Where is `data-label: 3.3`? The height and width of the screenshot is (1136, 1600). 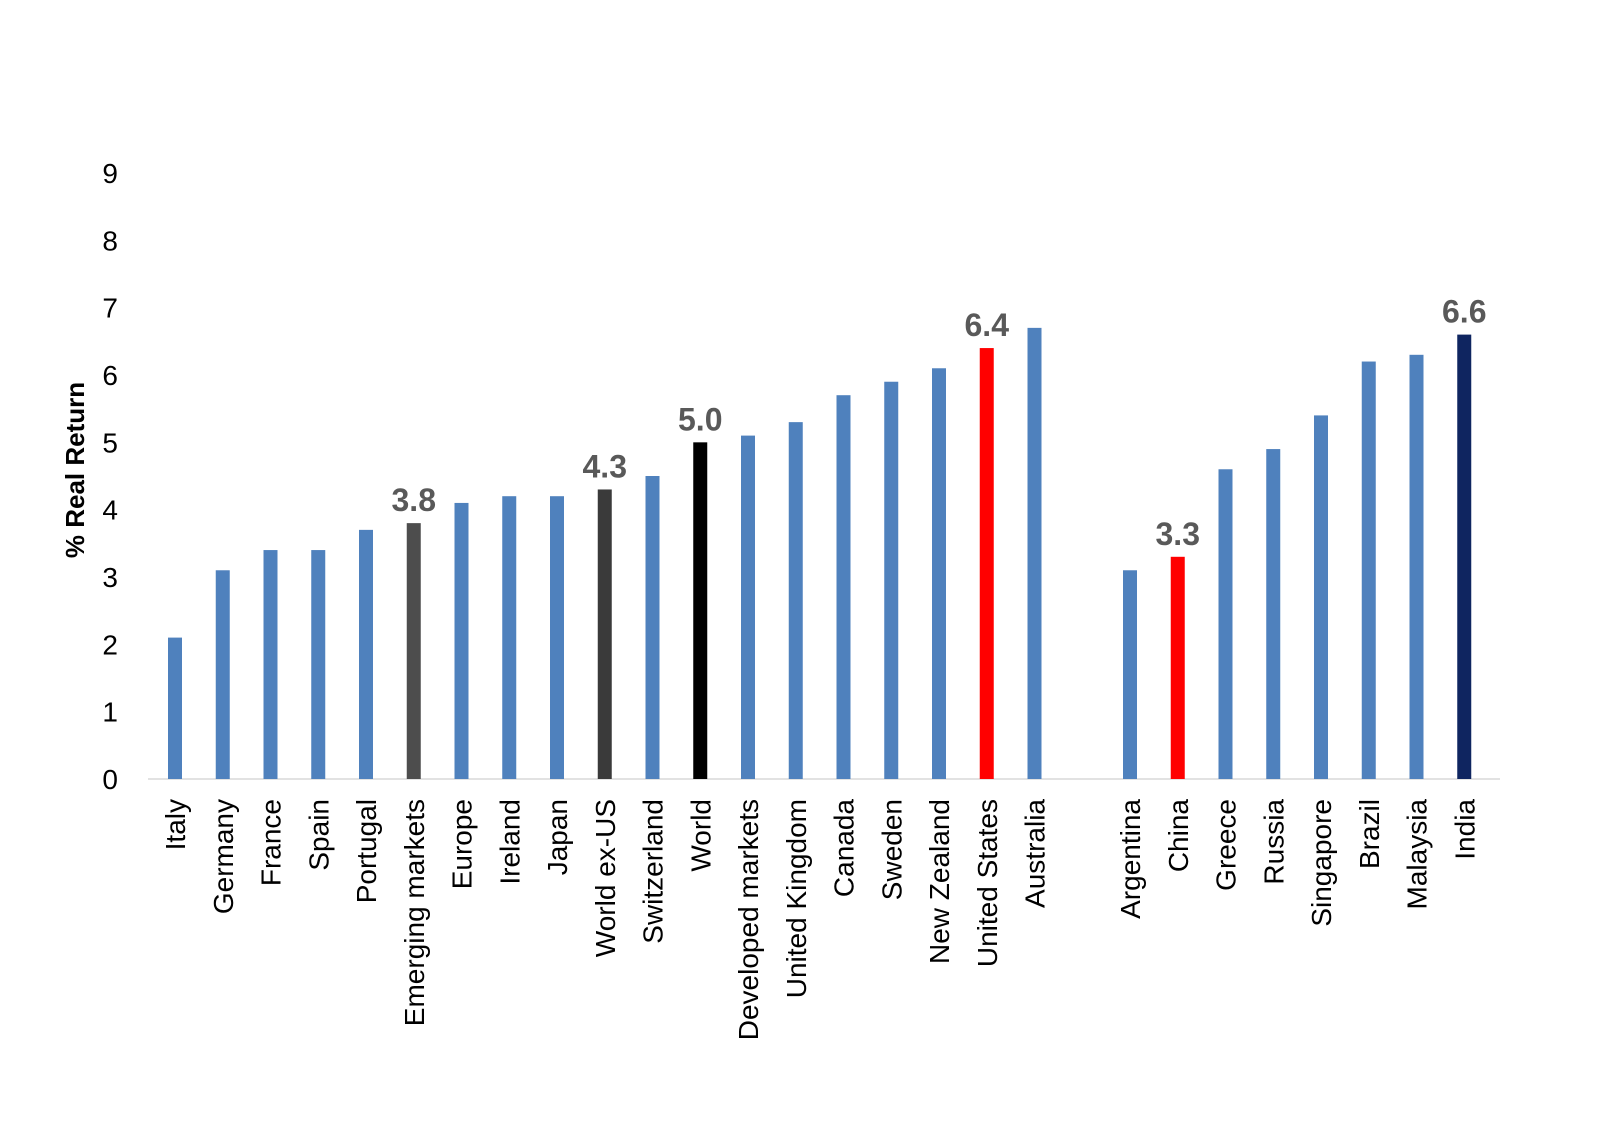
data-label: 3.3 is located at coordinates (1178, 534).